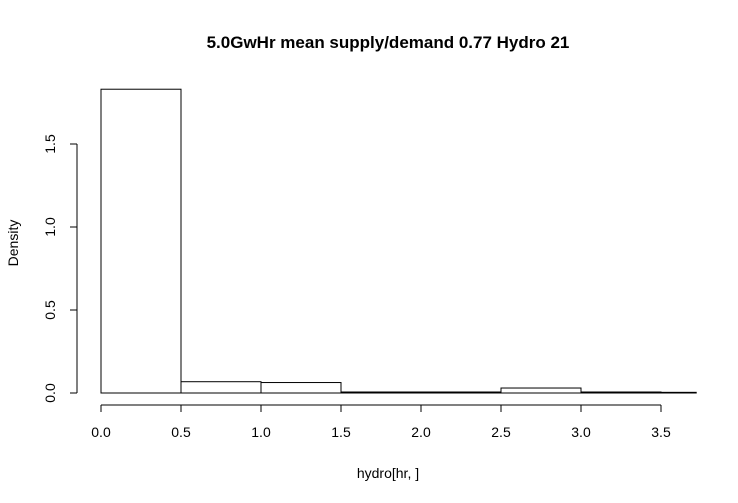 The image size is (738, 503). What do you see at coordinates (661, 432) in the screenshot?
I see `x-tick-label: 3.5` at bounding box center [661, 432].